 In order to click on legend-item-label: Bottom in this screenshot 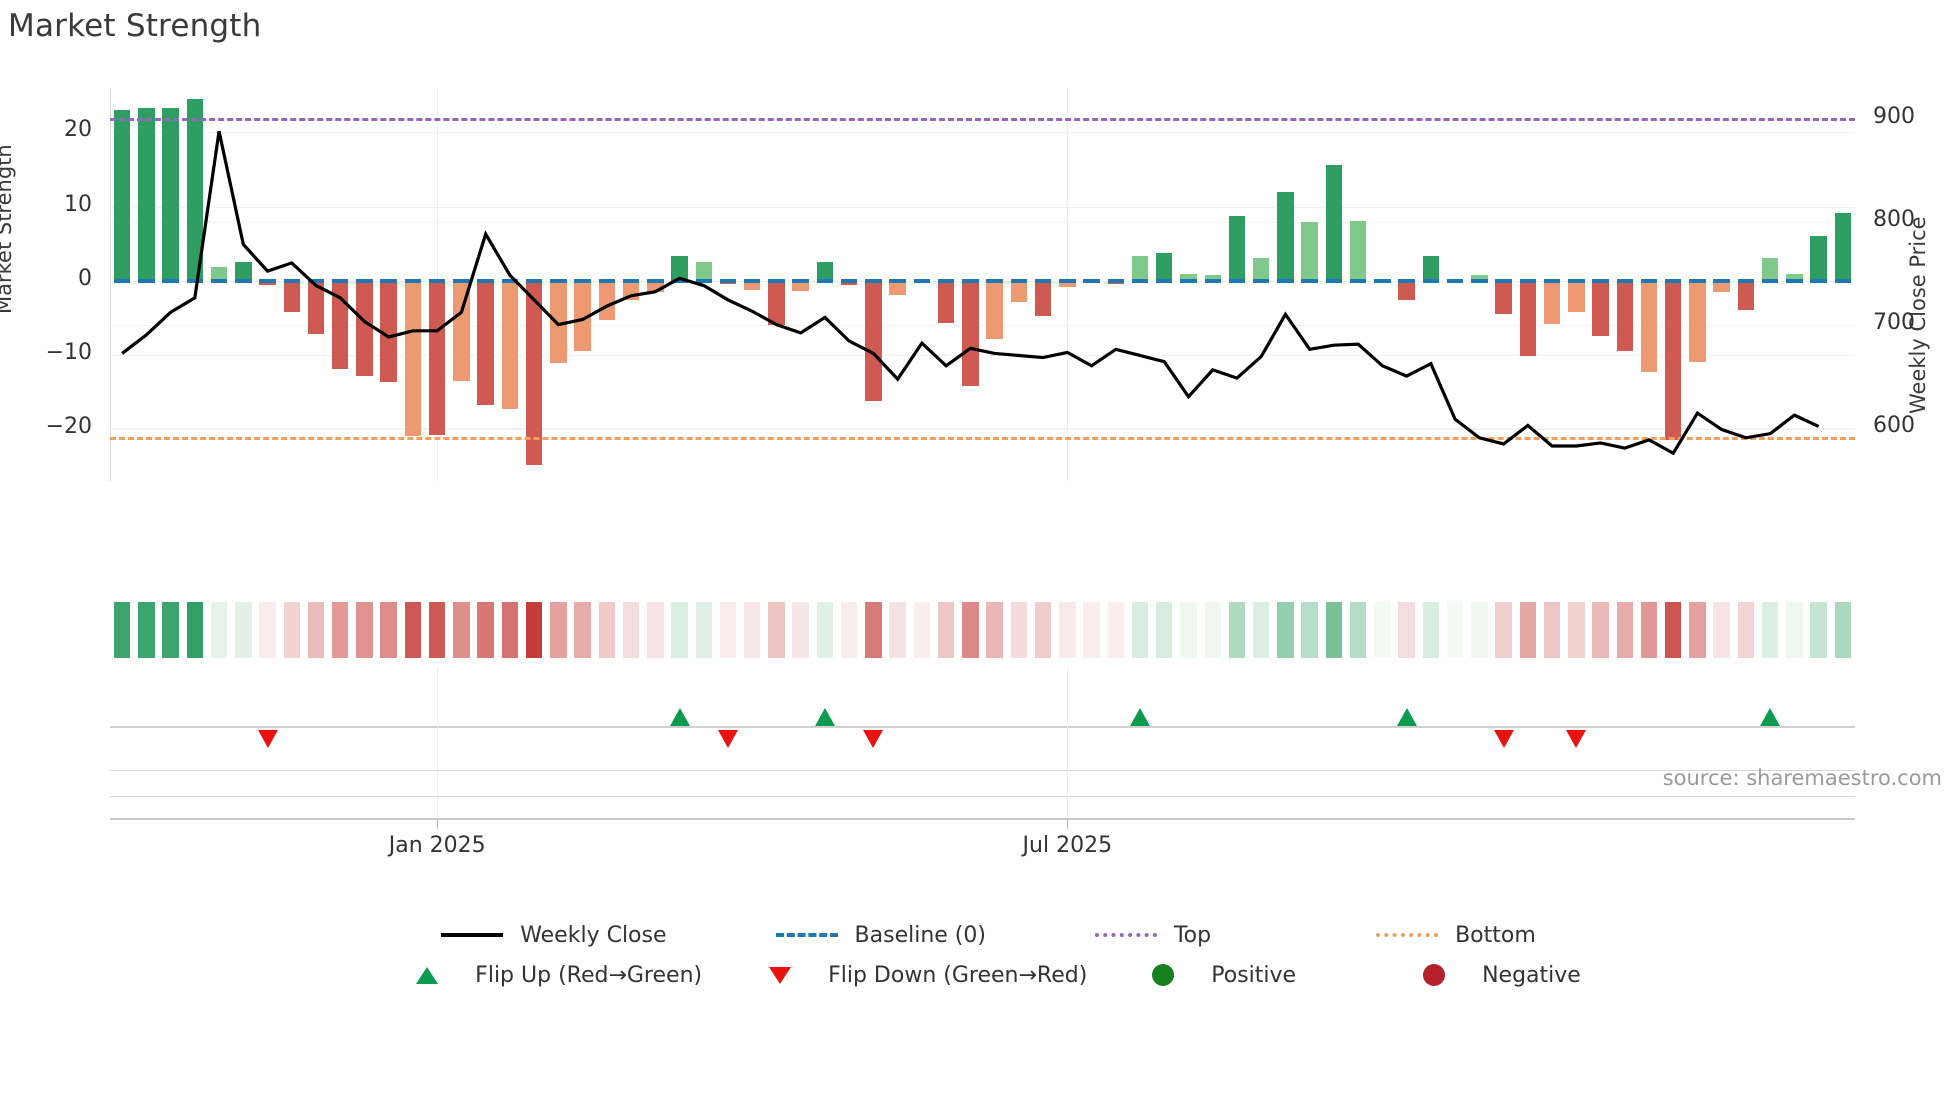, I will do `click(1495, 935)`.